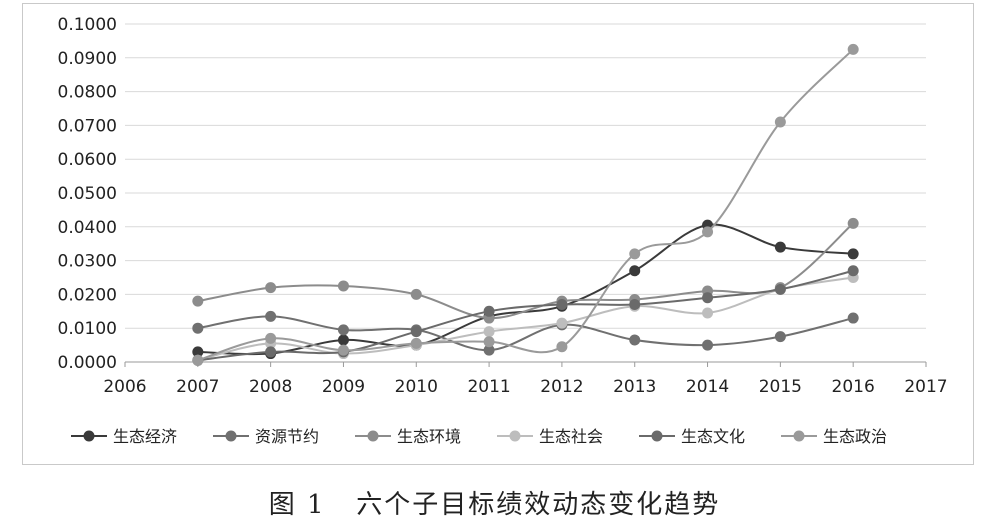 The width and height of the screenshot is (989, 529). Describe the element at coordinates (87, 93) in the screenshot. I see `y-tick-label: 0.0800` at that location.